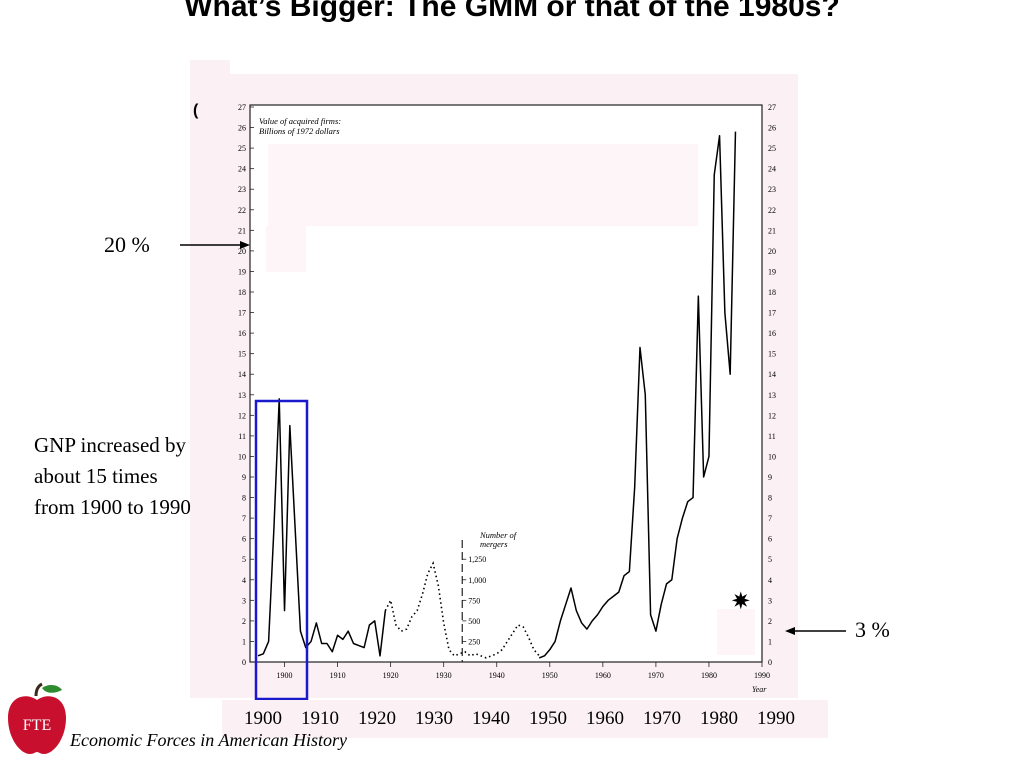 This screenshot has height=768, width=1024. I want to click on y-tick-label-left: 26, so click(242, 128).